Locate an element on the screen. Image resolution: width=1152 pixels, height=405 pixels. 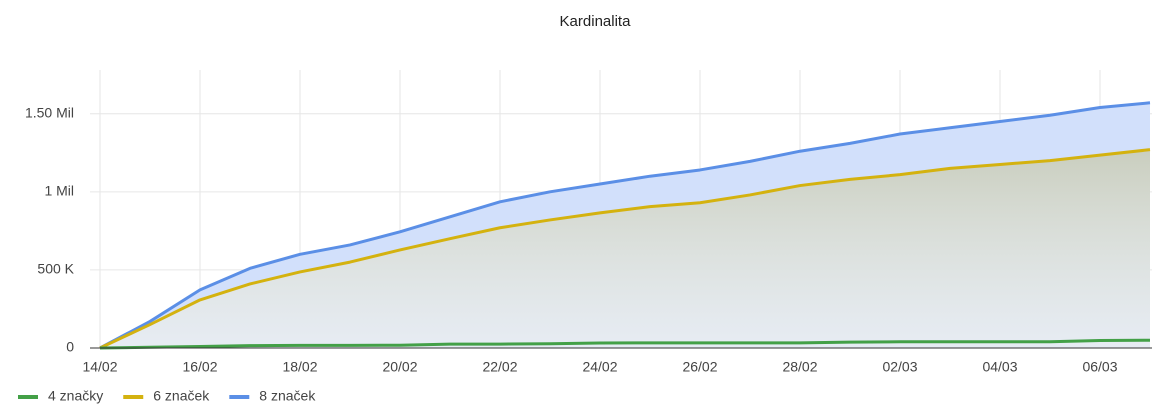
x-tick-label: 16/02 is located at coordinates (199, 367).